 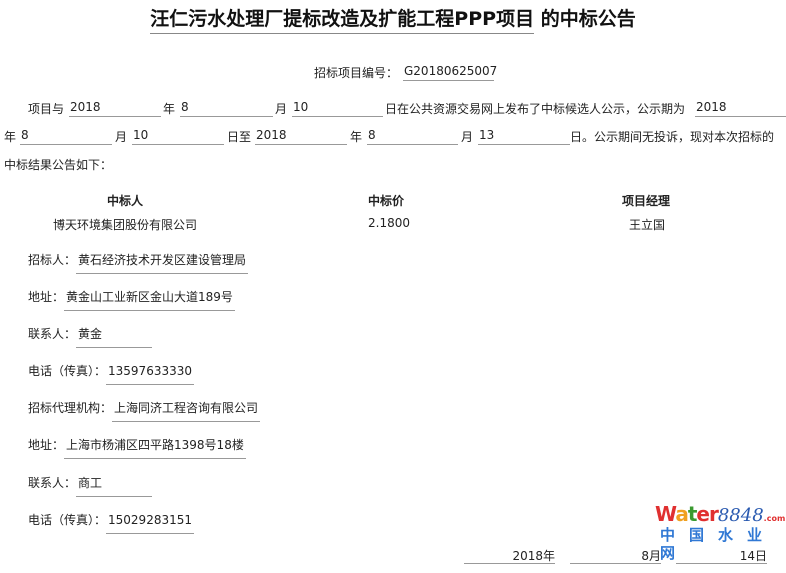 What do you see at coordinates (450, 72) in the screenshot?
I see `project-number: G20180625007` at bounding box center [450, 72].